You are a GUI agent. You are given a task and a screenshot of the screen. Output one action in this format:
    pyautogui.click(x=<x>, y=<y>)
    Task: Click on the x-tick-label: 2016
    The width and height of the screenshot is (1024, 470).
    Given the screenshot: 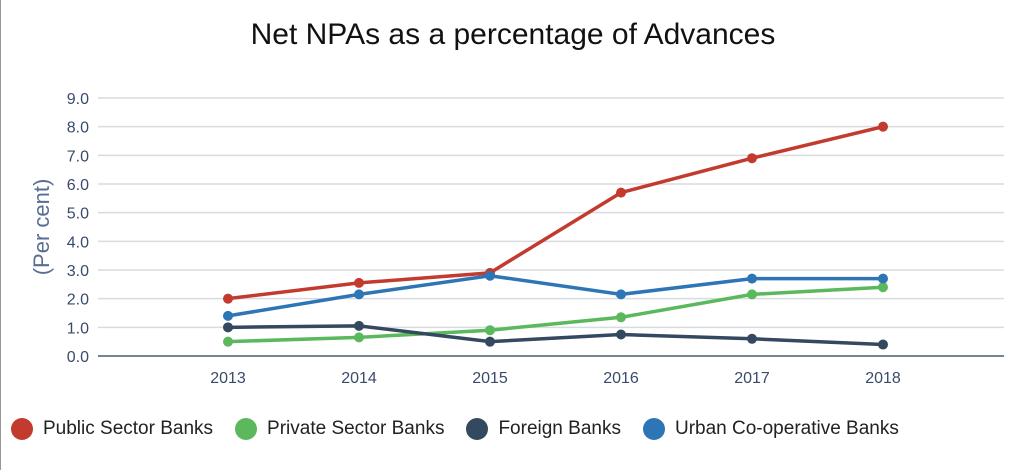 What is the action you would take?
    pyautogui.click(x=621, y=378)
    